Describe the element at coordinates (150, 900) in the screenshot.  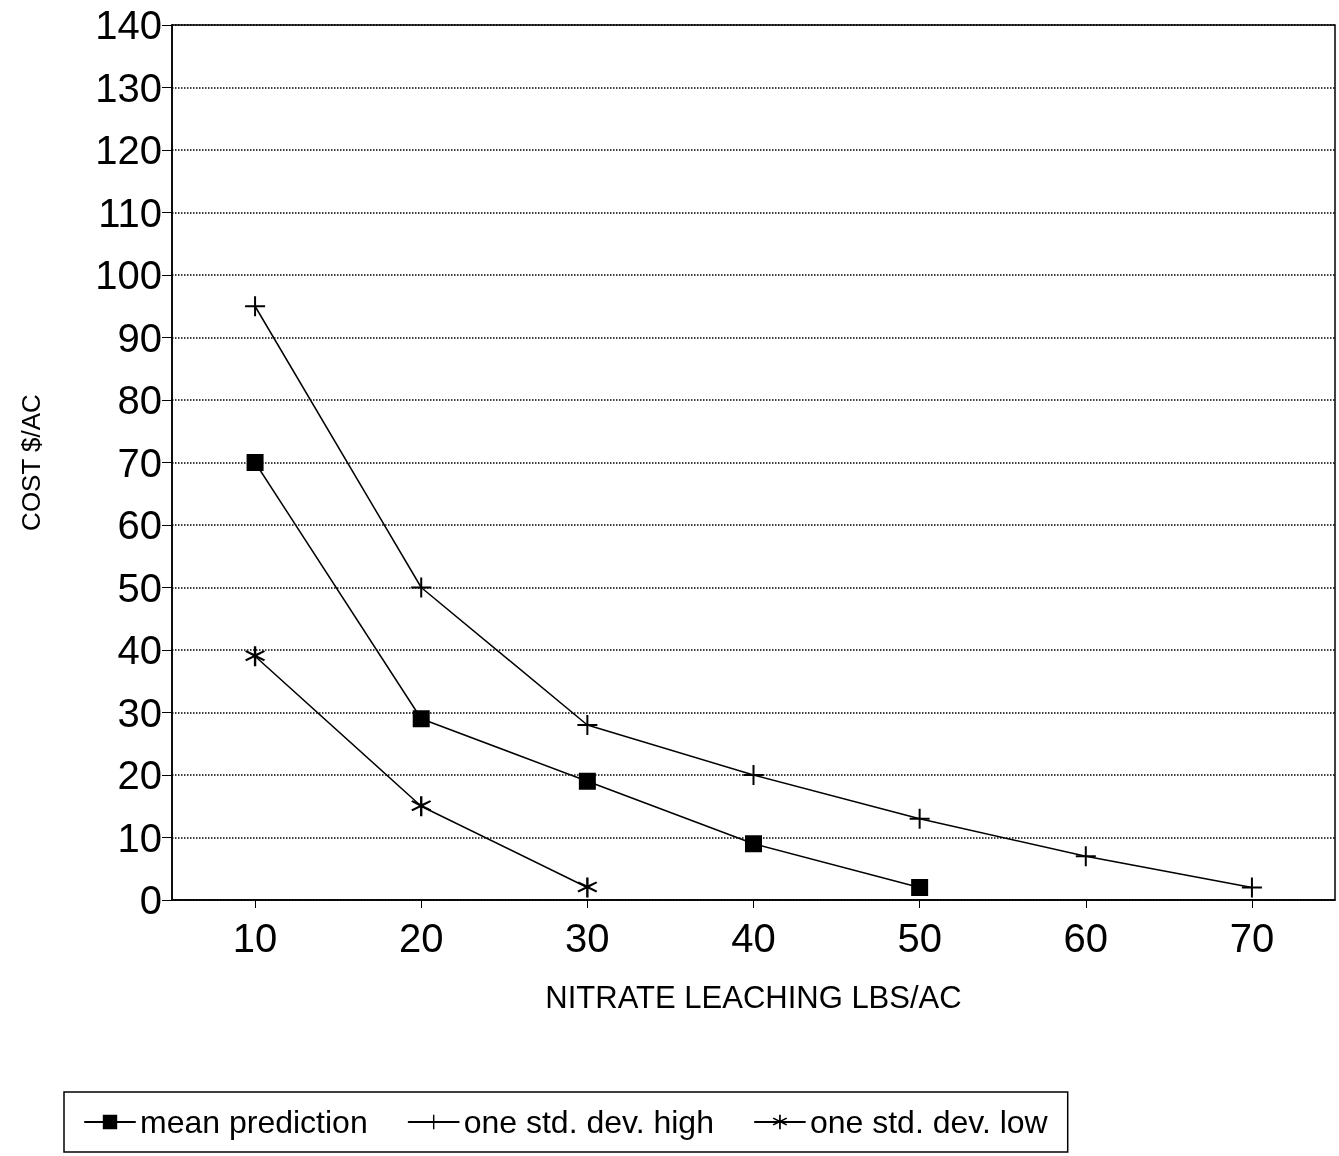
I see `y-tick-label: 0` at that location.